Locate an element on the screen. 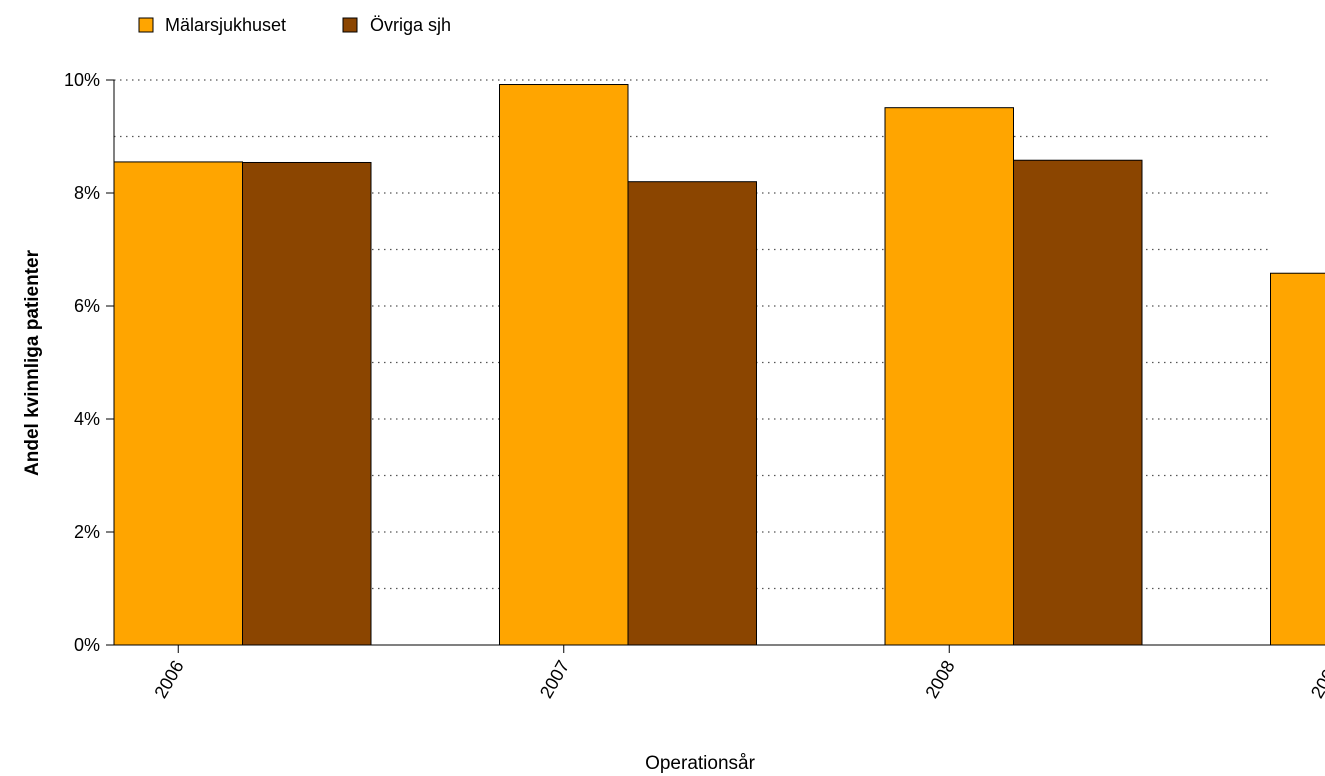 This screenshot has height=776, width=1325. y-tick-label: 8% is located at coordinates (87, 193).